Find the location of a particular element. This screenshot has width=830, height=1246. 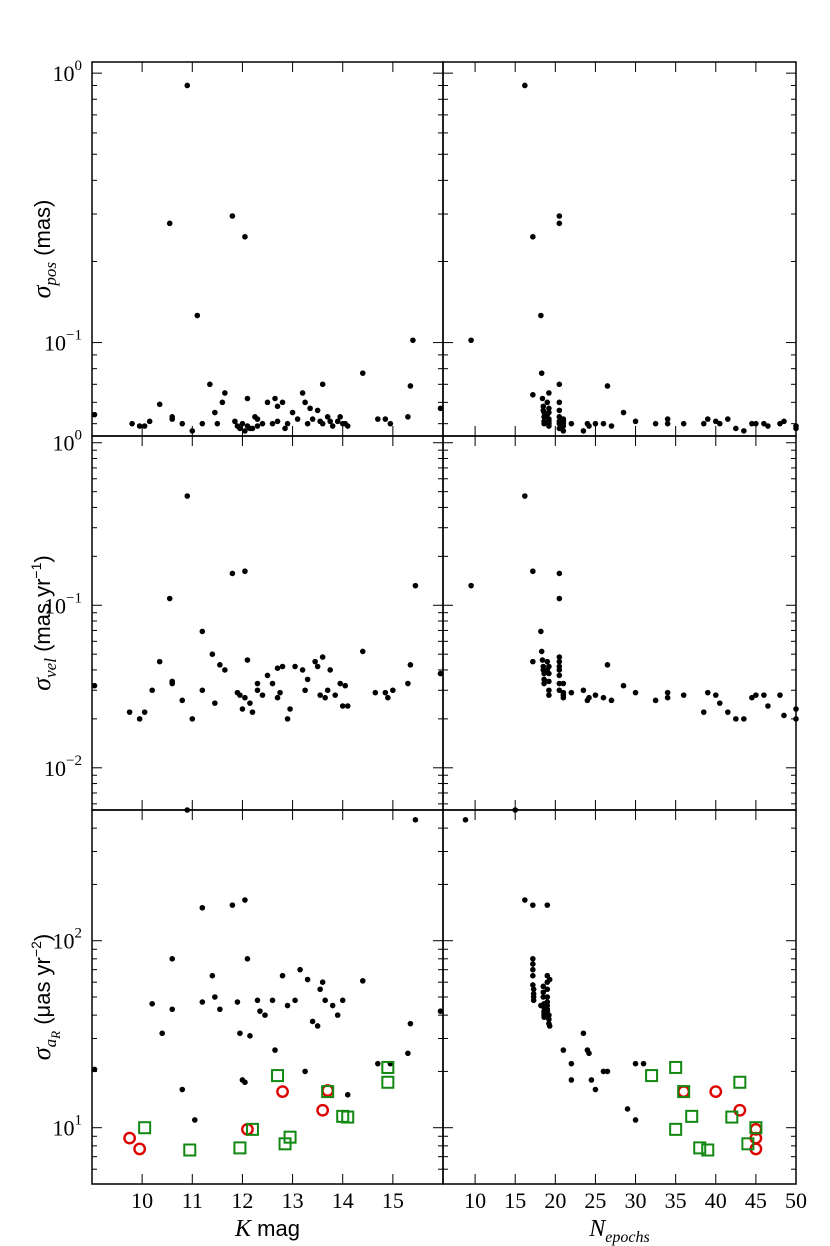

y-tick-label: 10⁻¹ is located at coordinates (63, 604).